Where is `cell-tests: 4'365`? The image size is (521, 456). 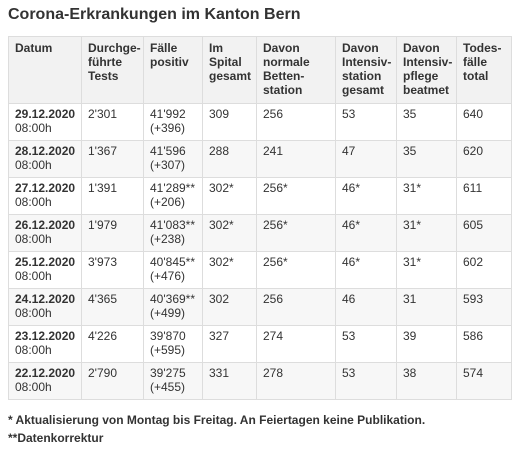
cell-tests: 4'365 is located at coordinates (112, 307).